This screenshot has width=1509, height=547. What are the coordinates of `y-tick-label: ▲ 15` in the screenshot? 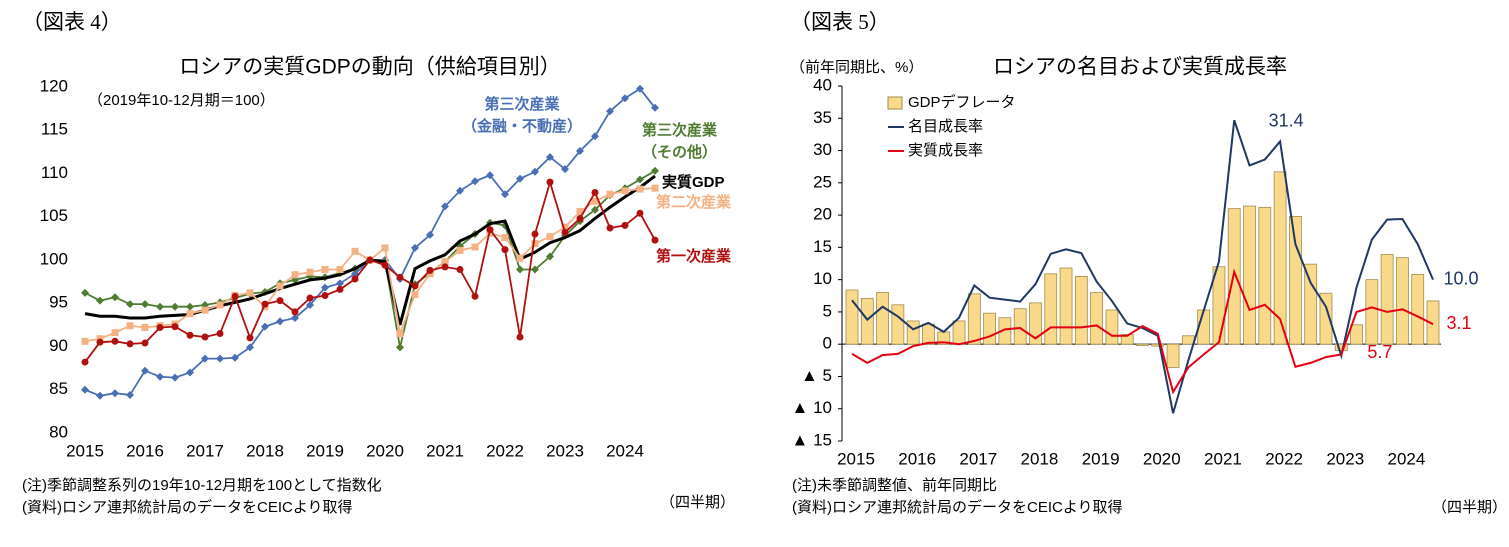 It's located at (812, 439).